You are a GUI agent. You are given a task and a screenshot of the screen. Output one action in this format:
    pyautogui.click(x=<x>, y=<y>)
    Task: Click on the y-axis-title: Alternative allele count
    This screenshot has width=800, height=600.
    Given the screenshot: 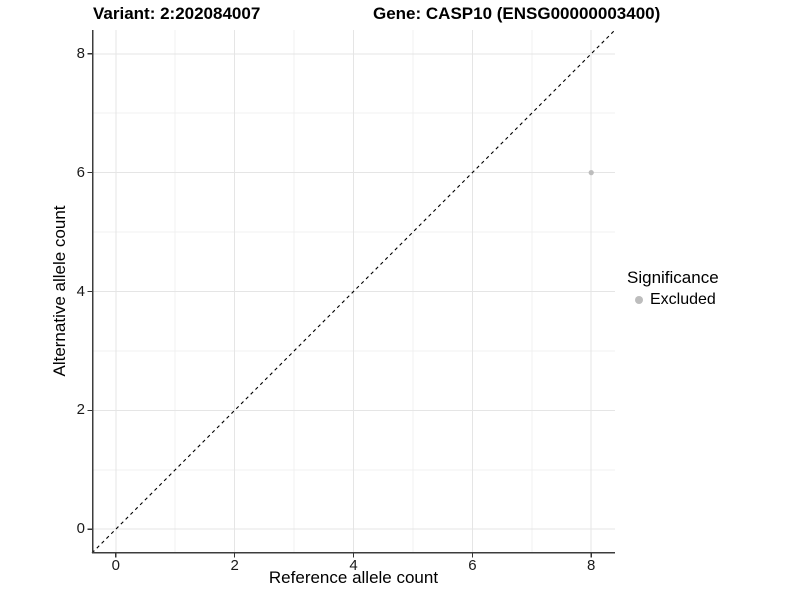 What is the action you would take?
    pyautogui.click(x=59, y=291)
    